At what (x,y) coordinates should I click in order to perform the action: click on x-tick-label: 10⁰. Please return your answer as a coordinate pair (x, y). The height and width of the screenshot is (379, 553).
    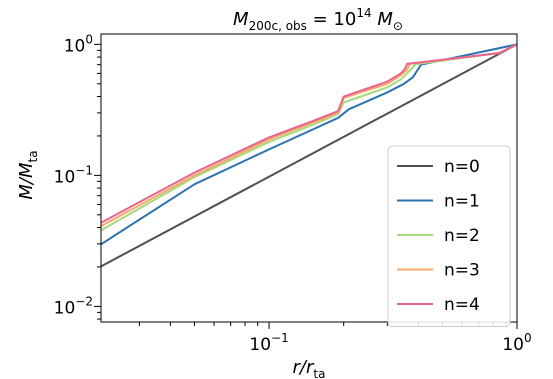
    Looking at the image, I should click on (516, 343).